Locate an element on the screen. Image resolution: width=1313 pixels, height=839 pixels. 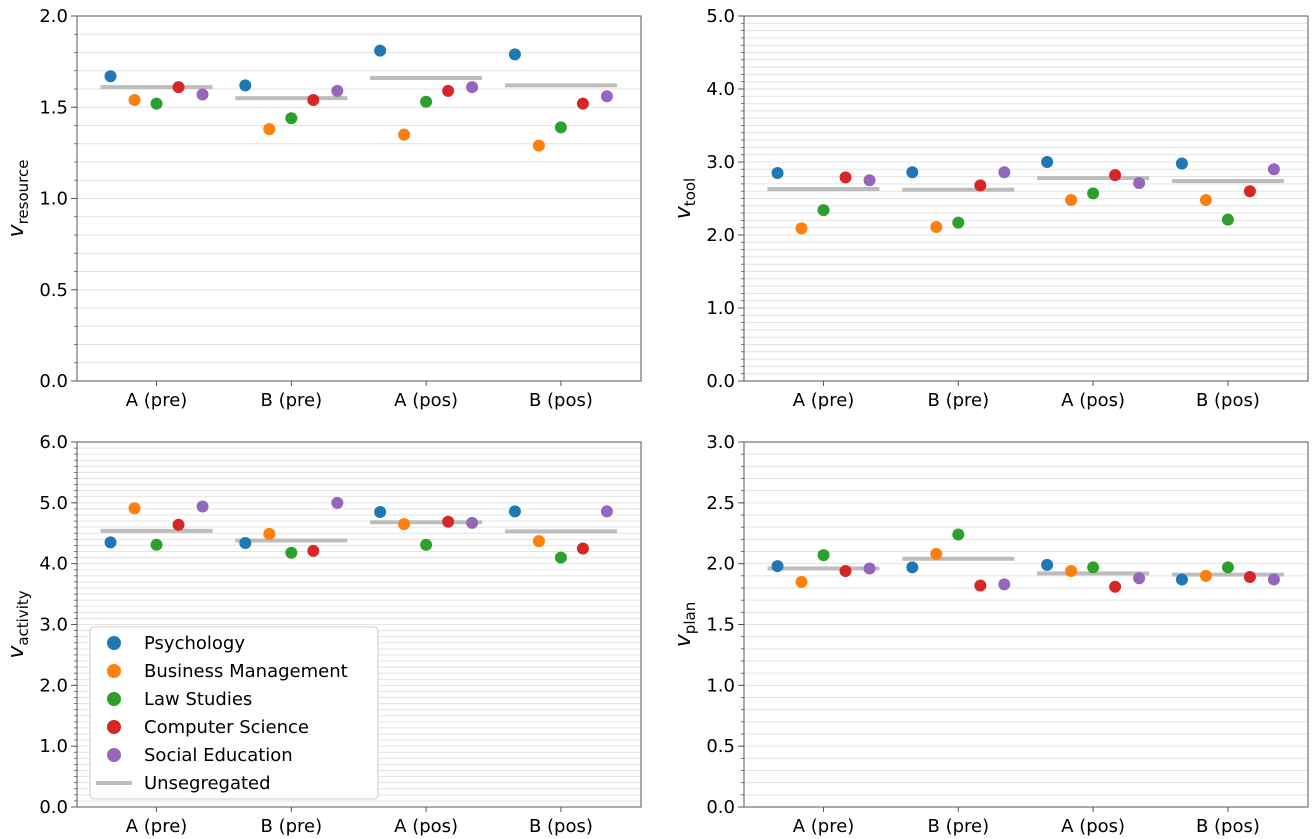
legend-label: Unsegregated is located at coordinates (207, 783).